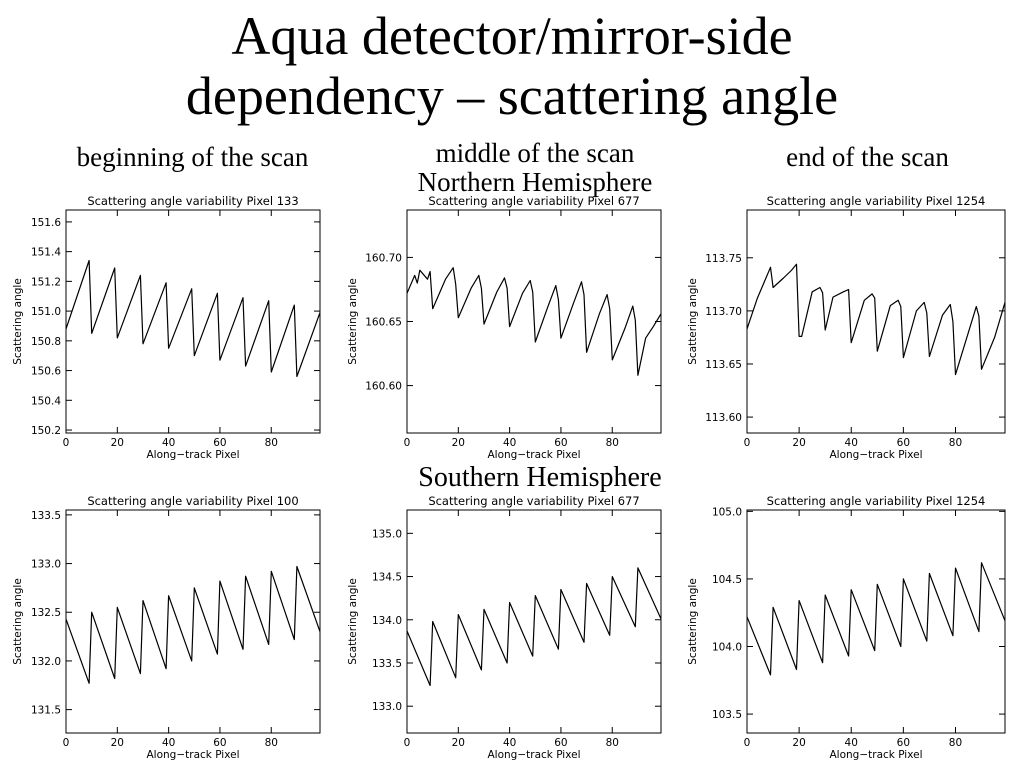 The width and height of the screenshot is (1024, 768). Describe the element at coordinates (512, 36) in the screenshot. I see `page-title-line1: Aqua detector/mirror-side` at that location.